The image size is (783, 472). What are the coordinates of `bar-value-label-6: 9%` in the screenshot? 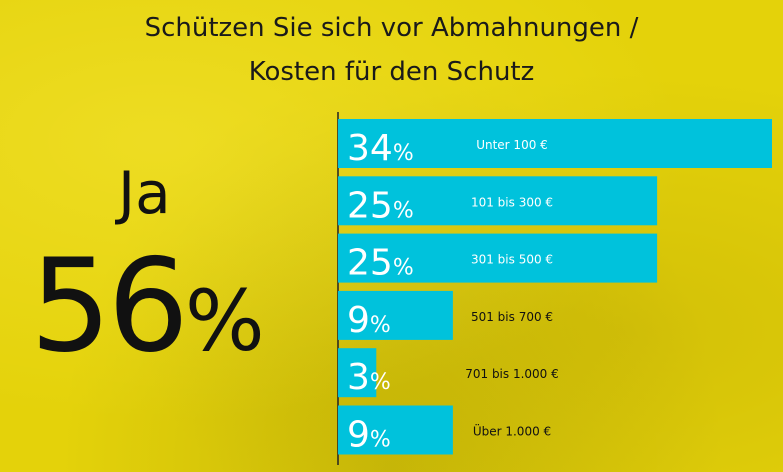 It's located at (369, 435).